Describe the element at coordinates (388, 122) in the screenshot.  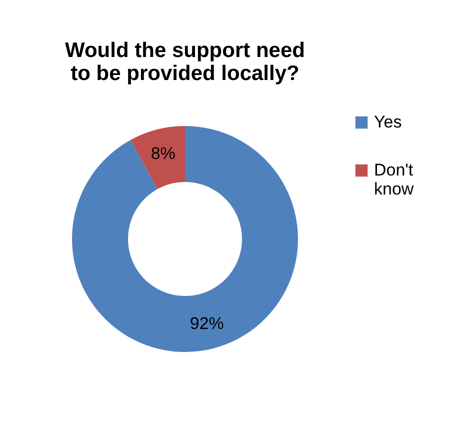
I see `legend-label: Yes` at that location.